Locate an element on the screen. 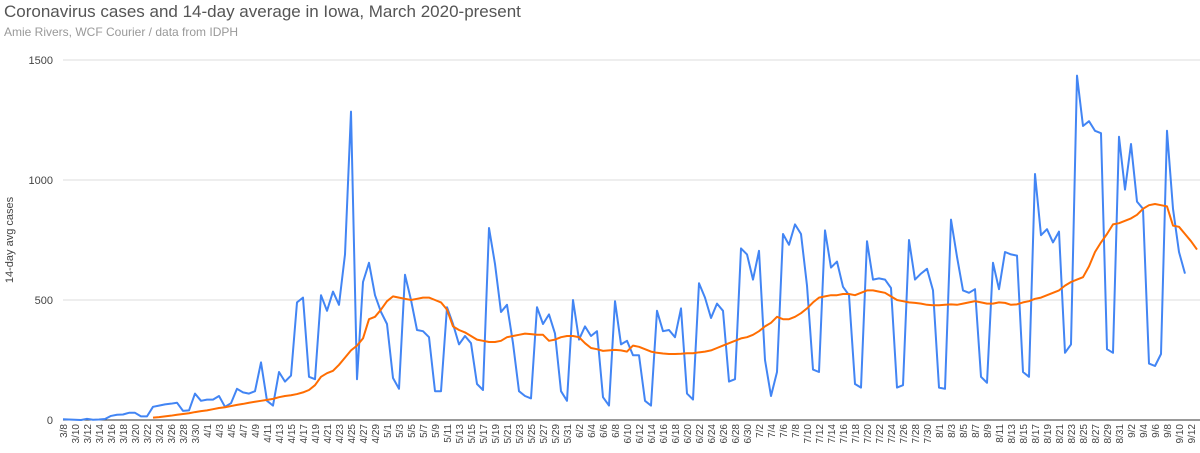 This screenshot has width=1200, height=453. x-tick-label: 4/13 is located at coordinates (280, 434).